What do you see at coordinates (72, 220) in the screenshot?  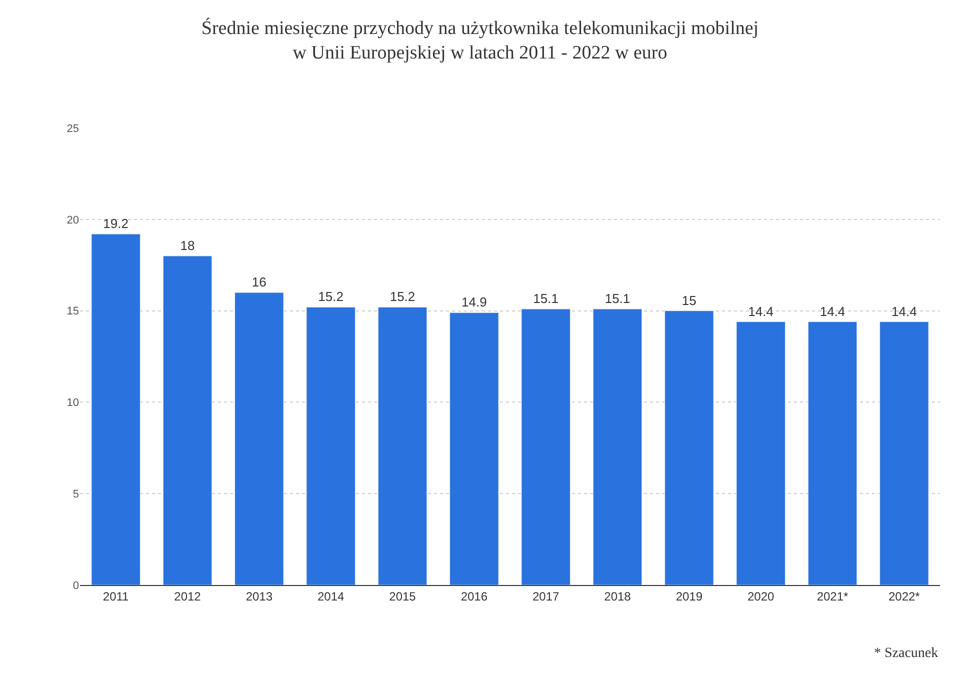 I see `y-tick-label: 20` at bounding box center [72, 220].